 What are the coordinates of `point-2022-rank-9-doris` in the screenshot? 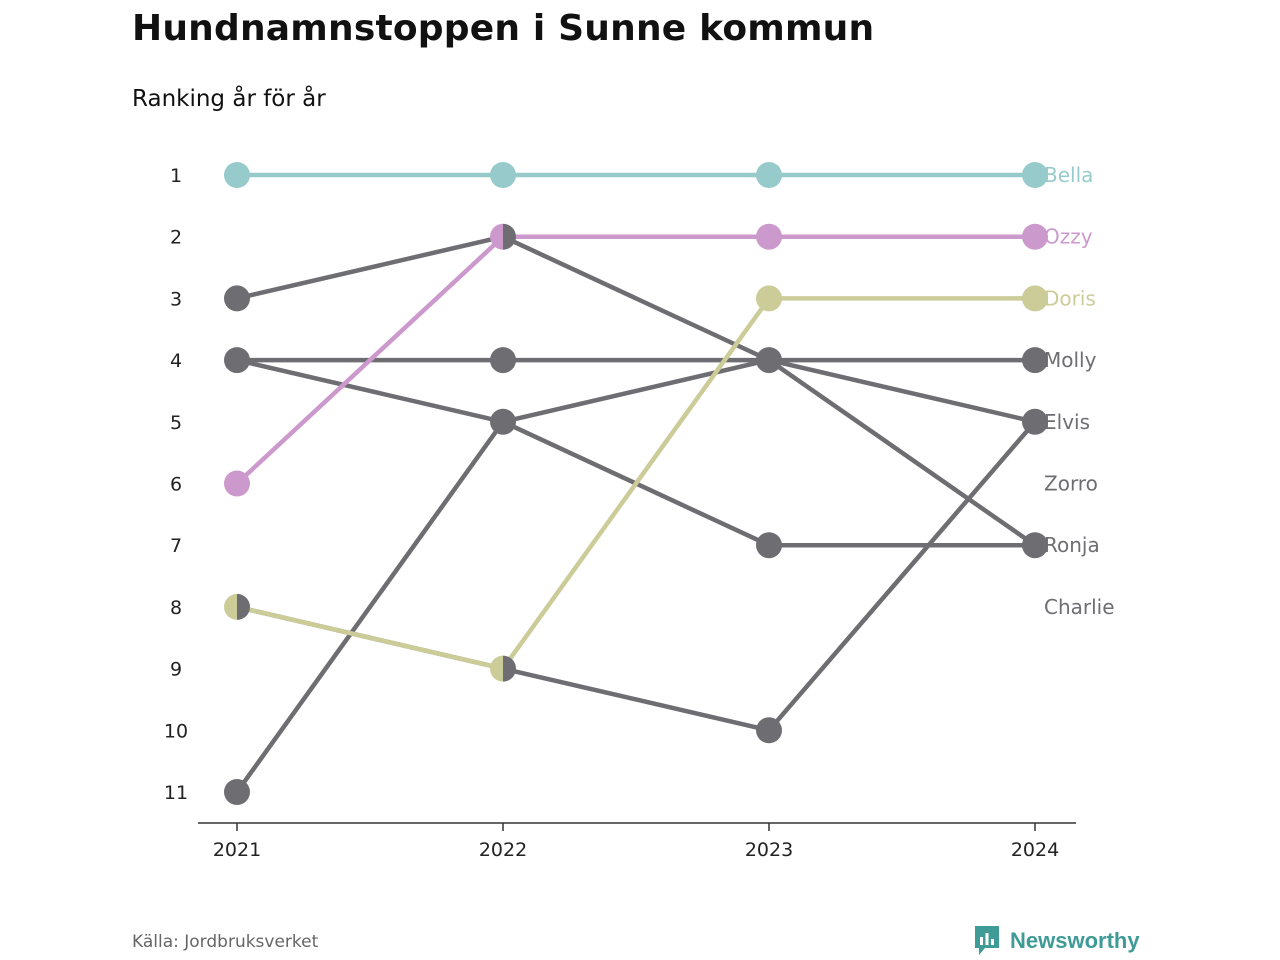 It's located at (496, 668).